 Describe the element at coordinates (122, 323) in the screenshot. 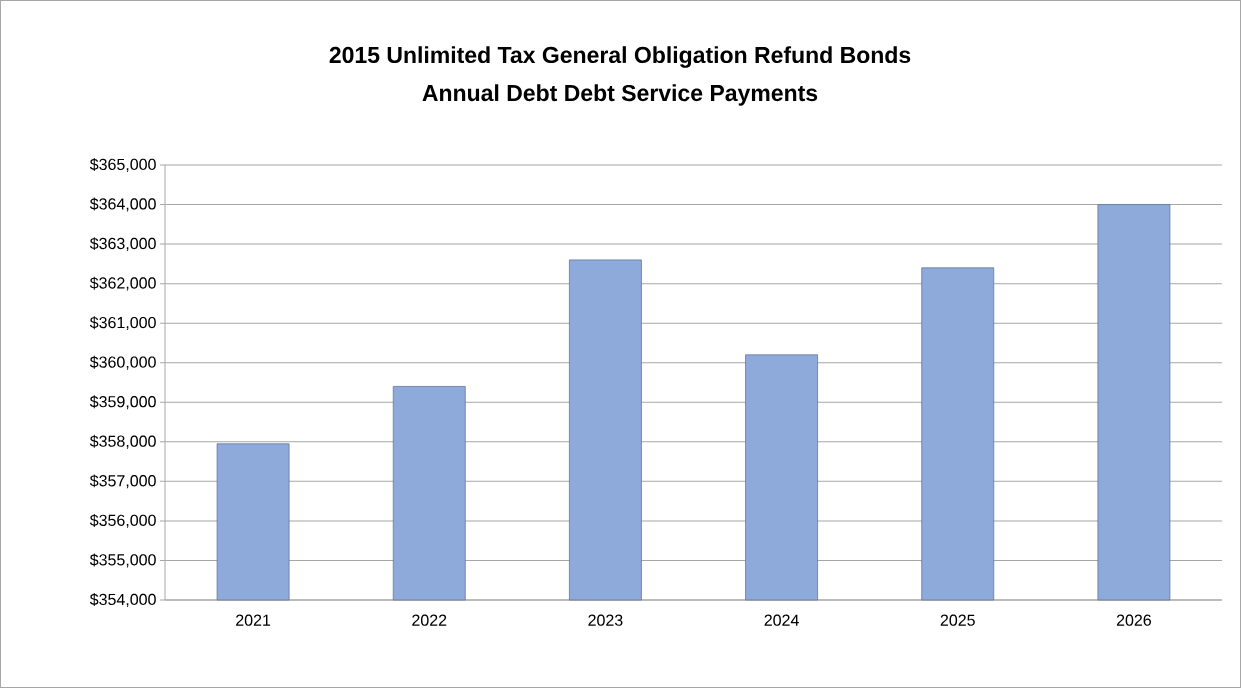

I see `y-tick-label: $361,000` at that location.